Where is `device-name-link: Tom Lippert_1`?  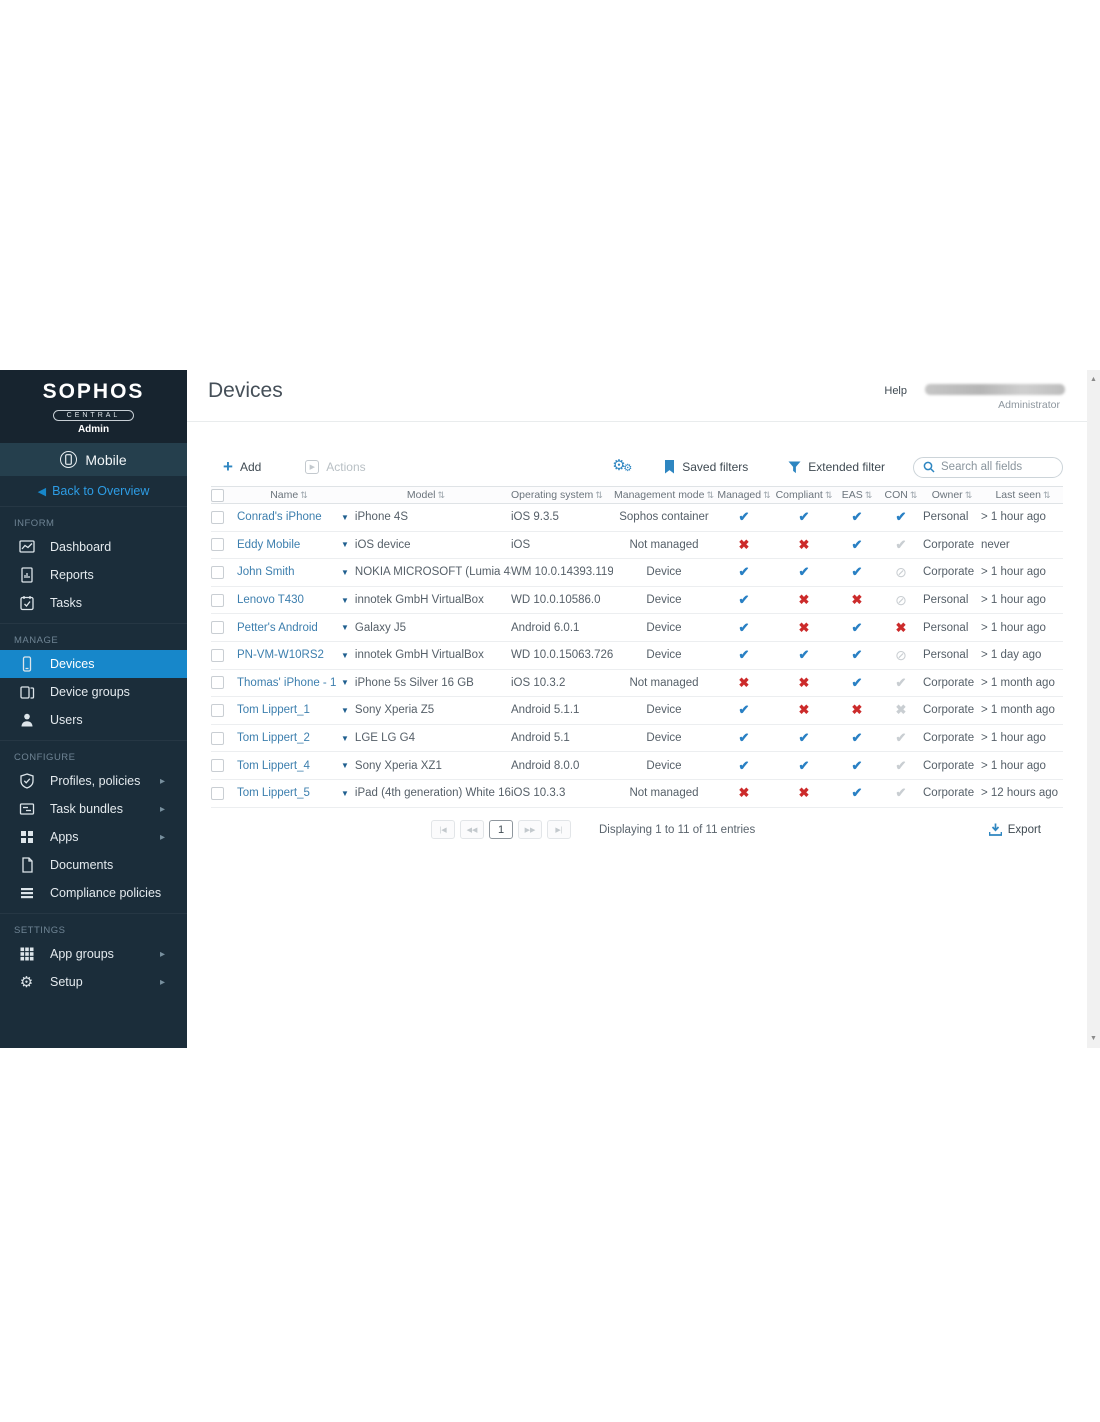
device-name-link: Tom Lippert_1 is located at coordinates (273, 710).